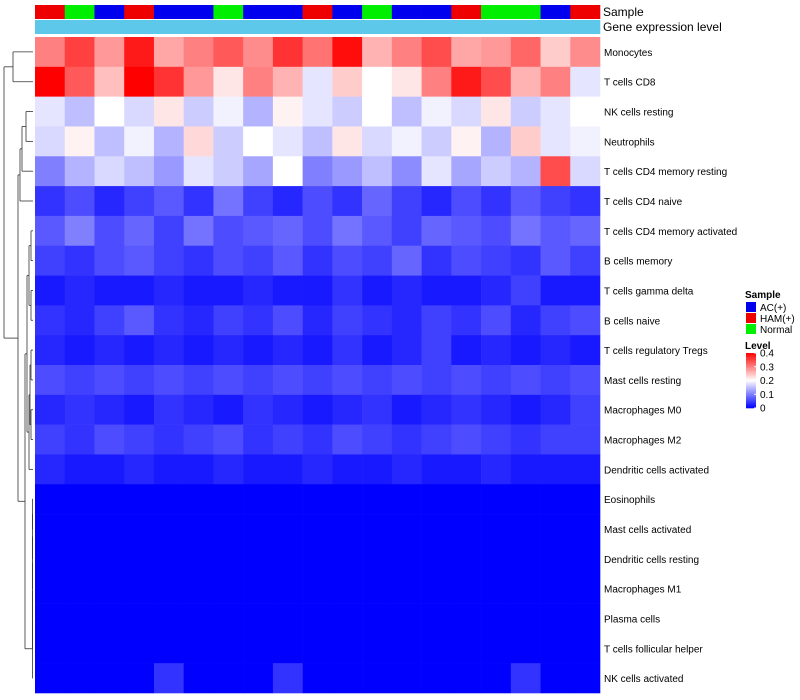  What do you see at coordinates (665, 172) in the screenshot?
I see `row-label: T cells CD4 memory resting` at bounding box center [665, 172].